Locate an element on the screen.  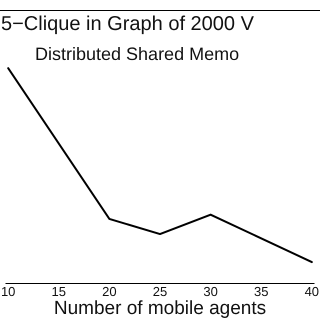
x-tick-label: 20 is located at coordinates (109, 291).